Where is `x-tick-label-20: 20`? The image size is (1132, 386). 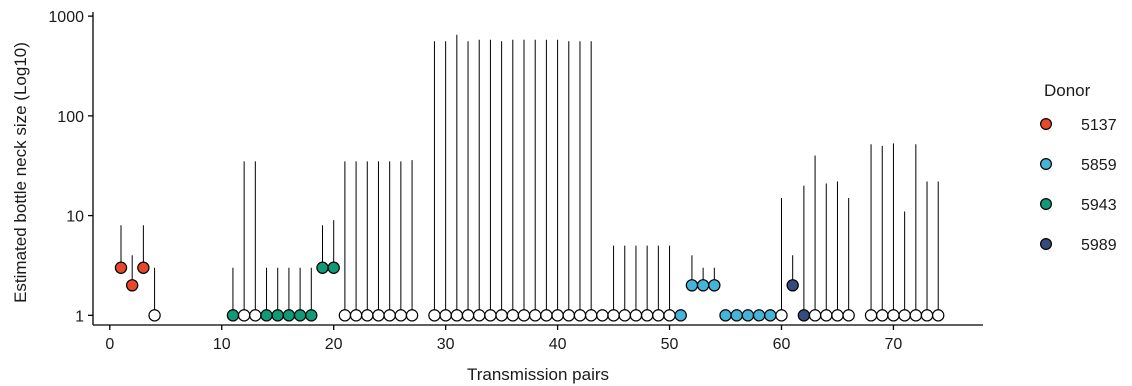
x-tick-label-20: 20 is located at coordinates (334, 344).